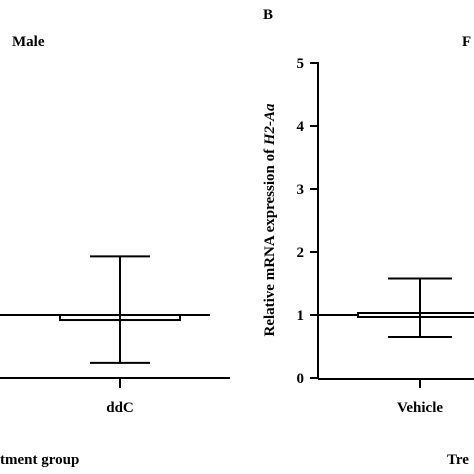 This screenshot has width=474, height=474. I want to click on panel-b-xlabel: Tre, so click(458, 460).